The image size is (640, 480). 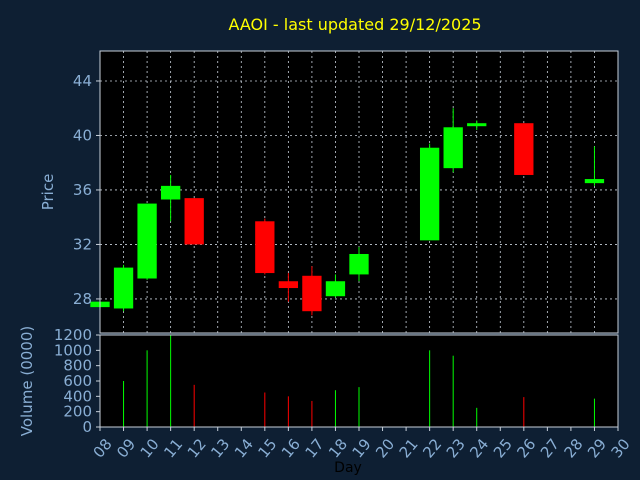 I want to click on x-tick-label: 09, so click(x=126, y=448).